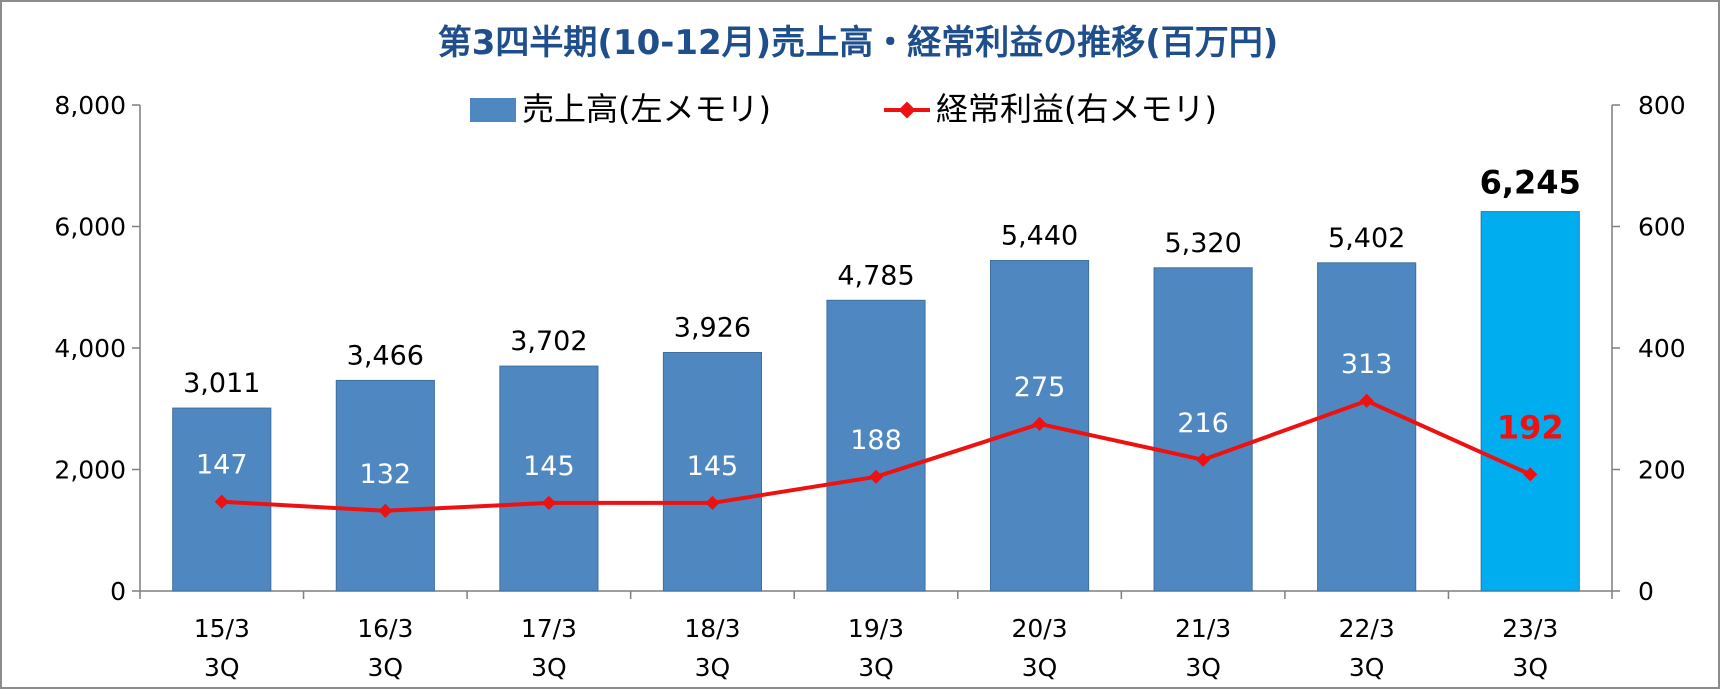 The image size is (1720, 689). Describe the element at coordinates (90, 348) in the screenshot. I see `y-left-tick-label: 4,000` at that location.